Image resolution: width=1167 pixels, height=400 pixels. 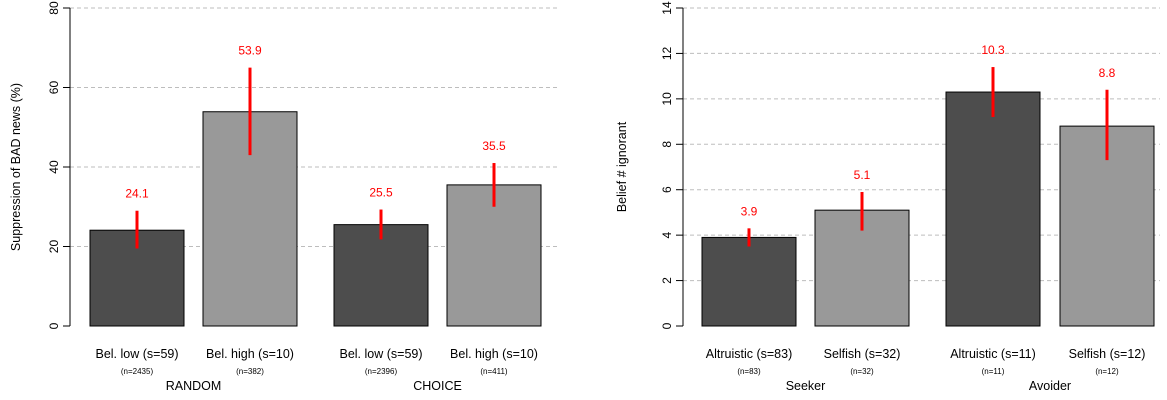 I want to click on panel2-group-label-2: Avoider, so click(x=1050, y=386).